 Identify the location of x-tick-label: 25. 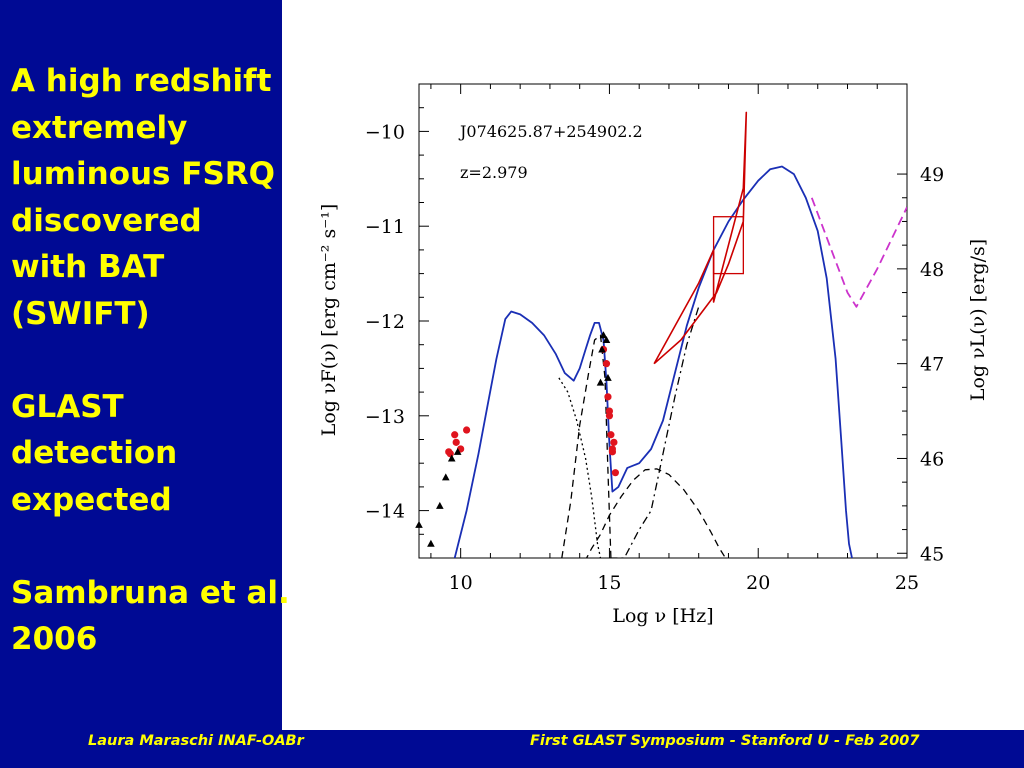
(907, 583).